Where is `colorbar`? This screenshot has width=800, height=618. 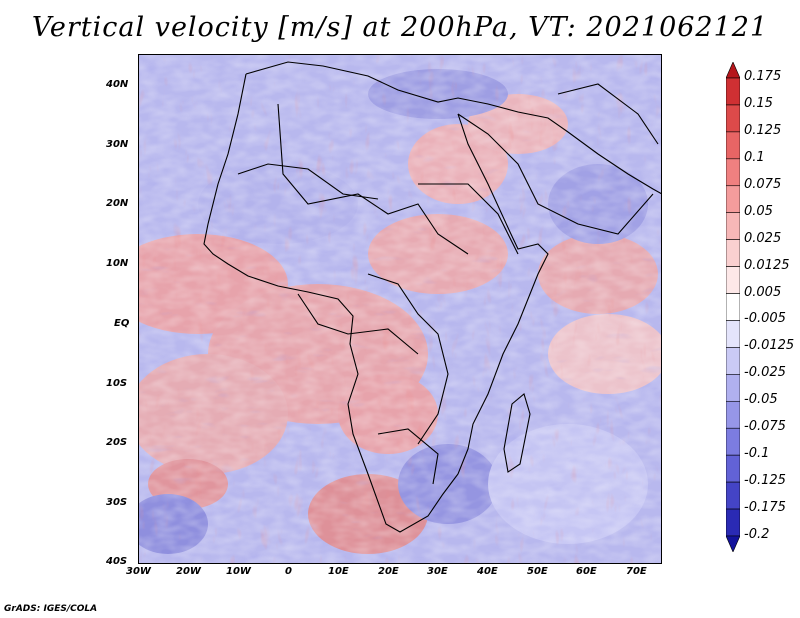 colorbar is located at coordinates (733, 307).